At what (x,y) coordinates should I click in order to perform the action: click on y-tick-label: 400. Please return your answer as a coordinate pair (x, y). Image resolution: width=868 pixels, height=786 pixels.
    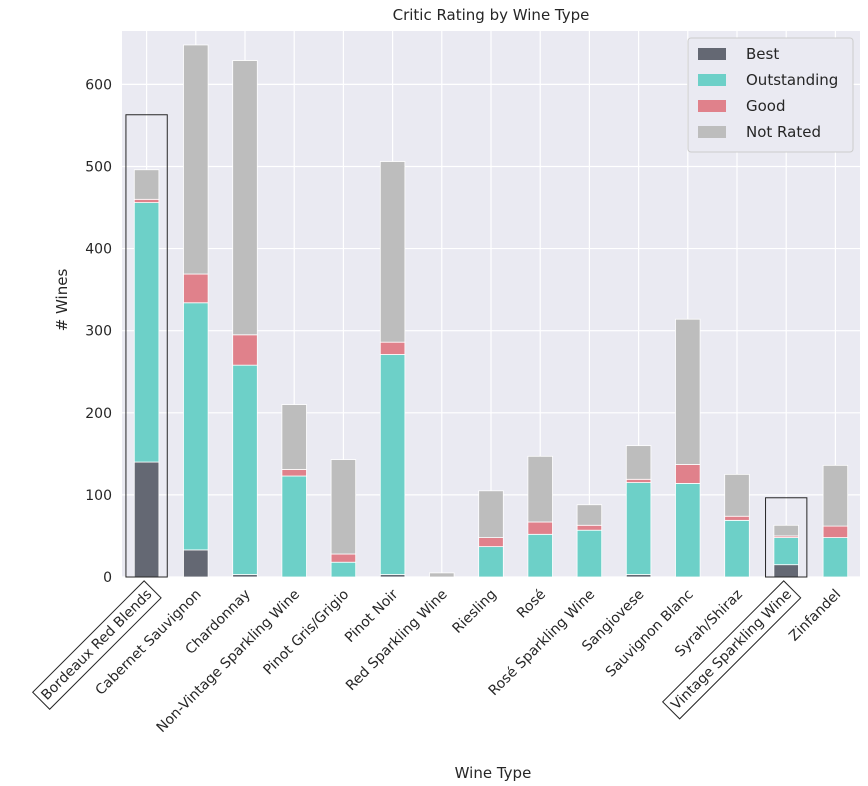
    Looking at the image, I should click on (98, 250).